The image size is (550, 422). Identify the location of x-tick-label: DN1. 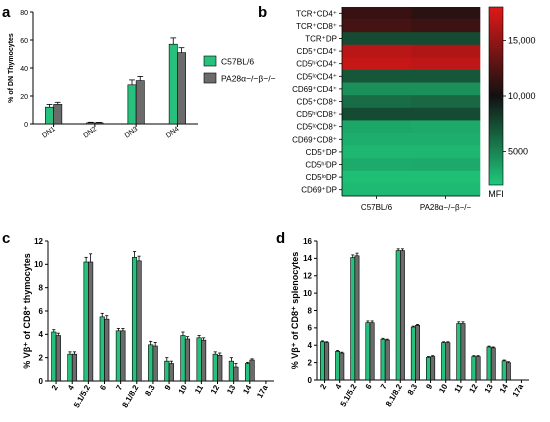
(49, 133).